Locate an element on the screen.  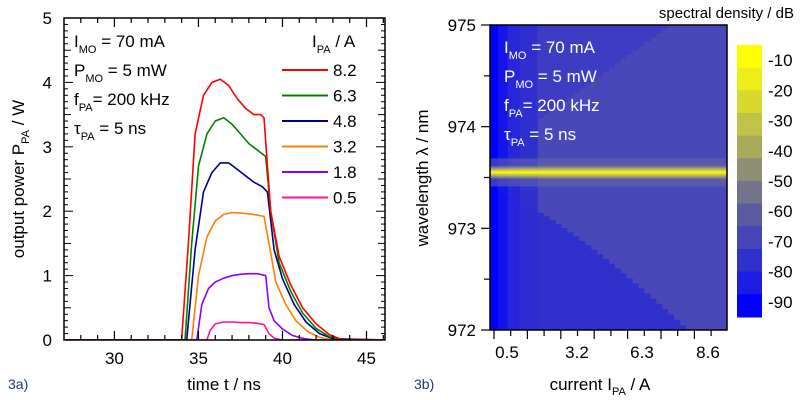
x-tick-label: 0.5 is located at coordinates (507, 352).